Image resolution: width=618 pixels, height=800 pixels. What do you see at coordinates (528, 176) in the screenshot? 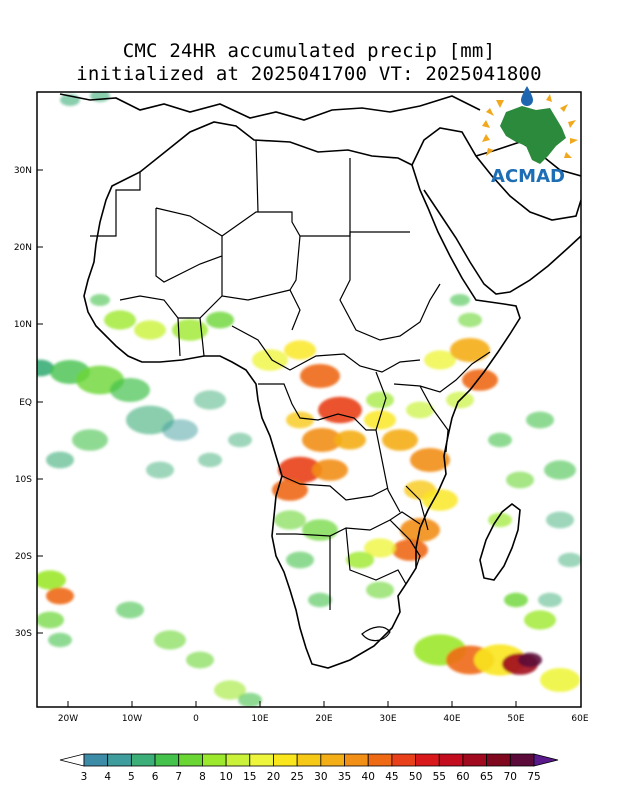
I see `logo-text: ACMAD` at bounding box center [528, 176].